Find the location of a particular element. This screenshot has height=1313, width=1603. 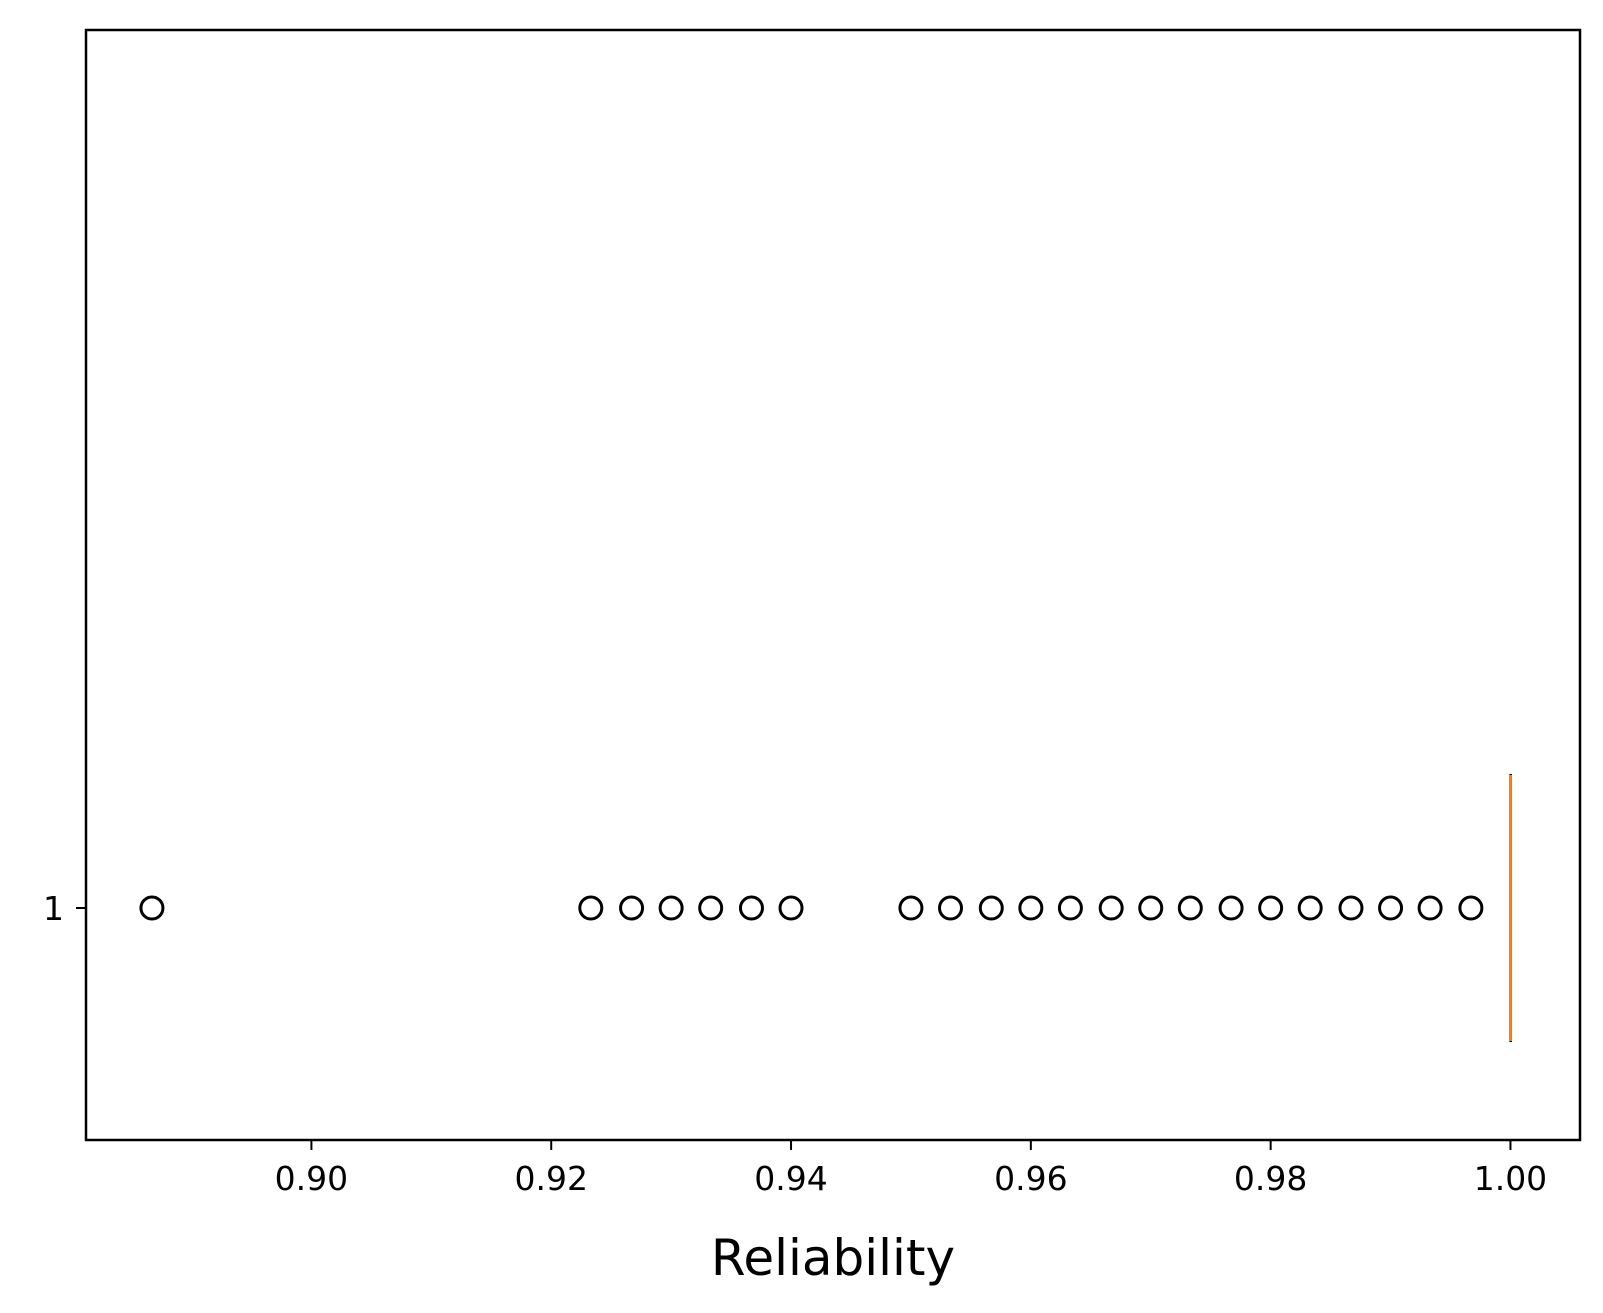

x-tick-label: 0.92 is located at coordinates (550, 1178).